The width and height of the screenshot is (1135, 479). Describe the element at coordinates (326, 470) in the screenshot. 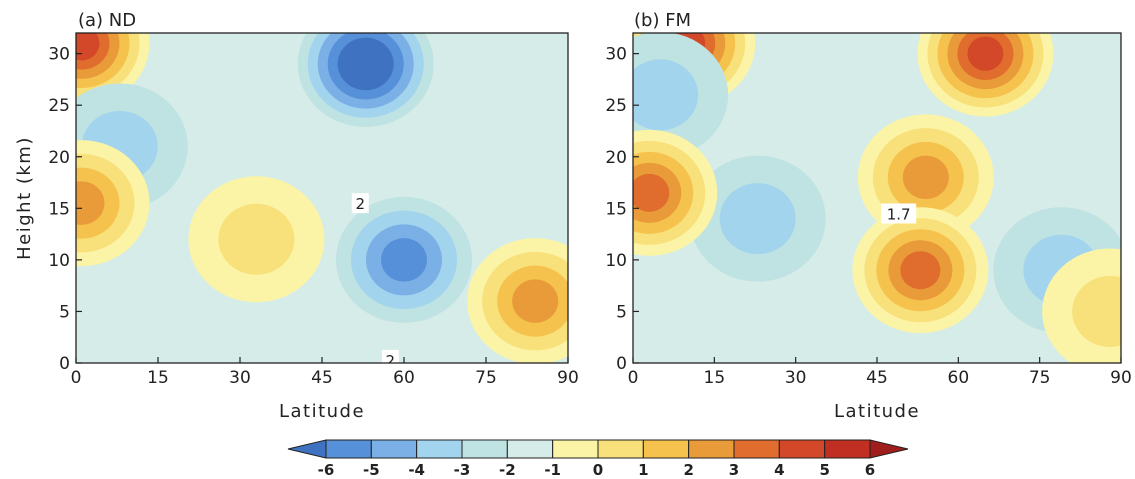

I see `colorbar-label: -6` at that location.